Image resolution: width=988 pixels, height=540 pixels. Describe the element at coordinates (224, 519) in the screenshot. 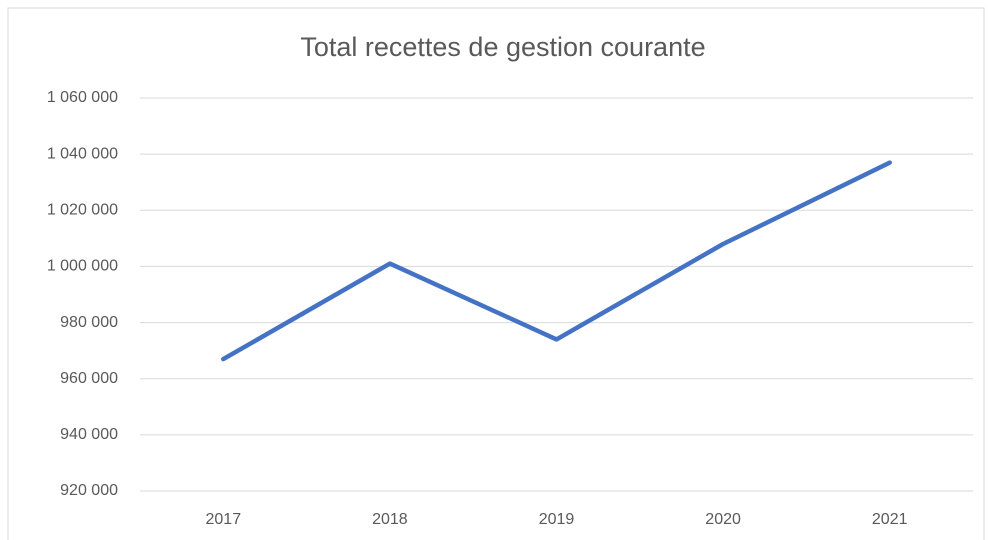

I see `x-tick-label: 2017` at that location.